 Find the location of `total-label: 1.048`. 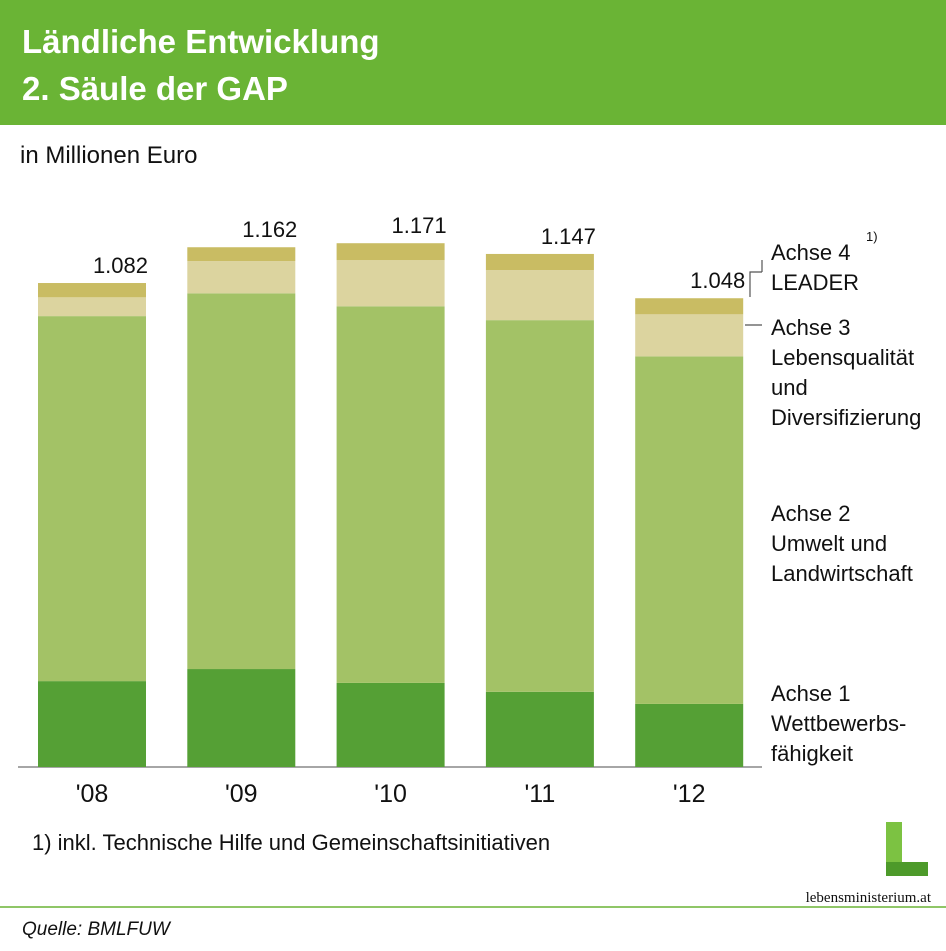

total-label: 1.048 is located at coordinates (717, 280).